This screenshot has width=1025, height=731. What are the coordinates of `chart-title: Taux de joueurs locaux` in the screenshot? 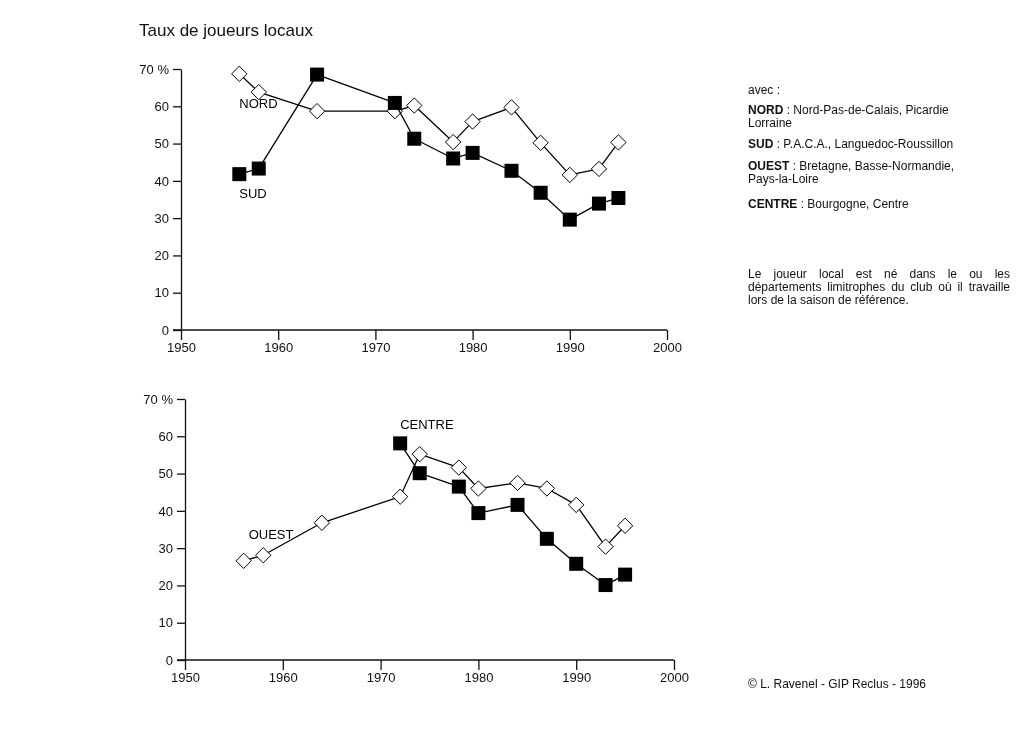 It's located at (226, 30).